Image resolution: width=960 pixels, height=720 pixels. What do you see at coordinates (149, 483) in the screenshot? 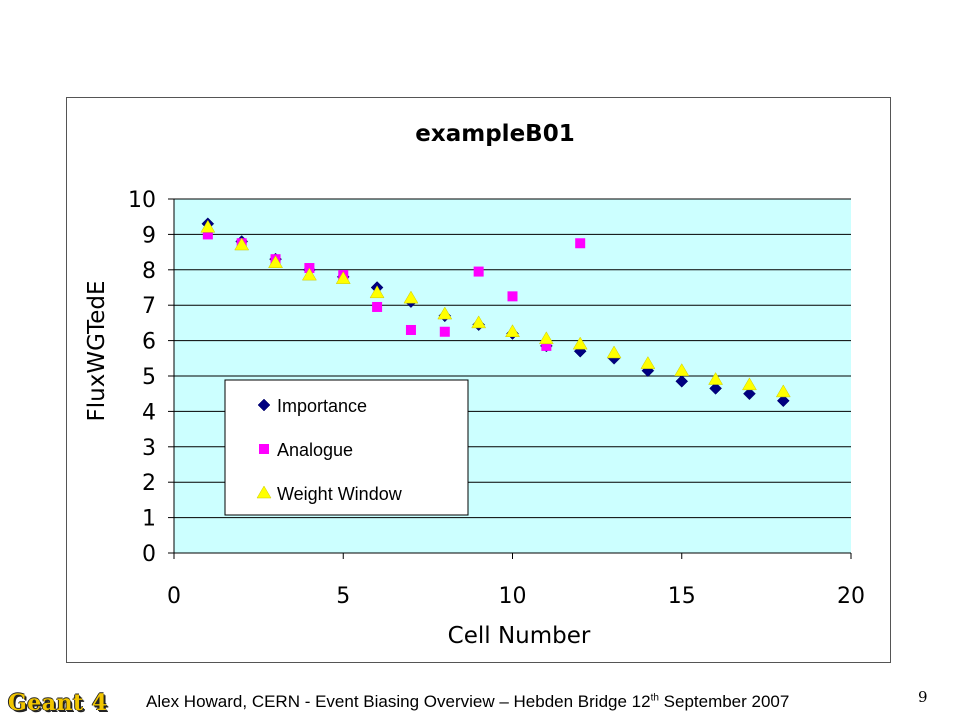
I see `y-tick-label-2: 2` at bounding box center [149, 483].